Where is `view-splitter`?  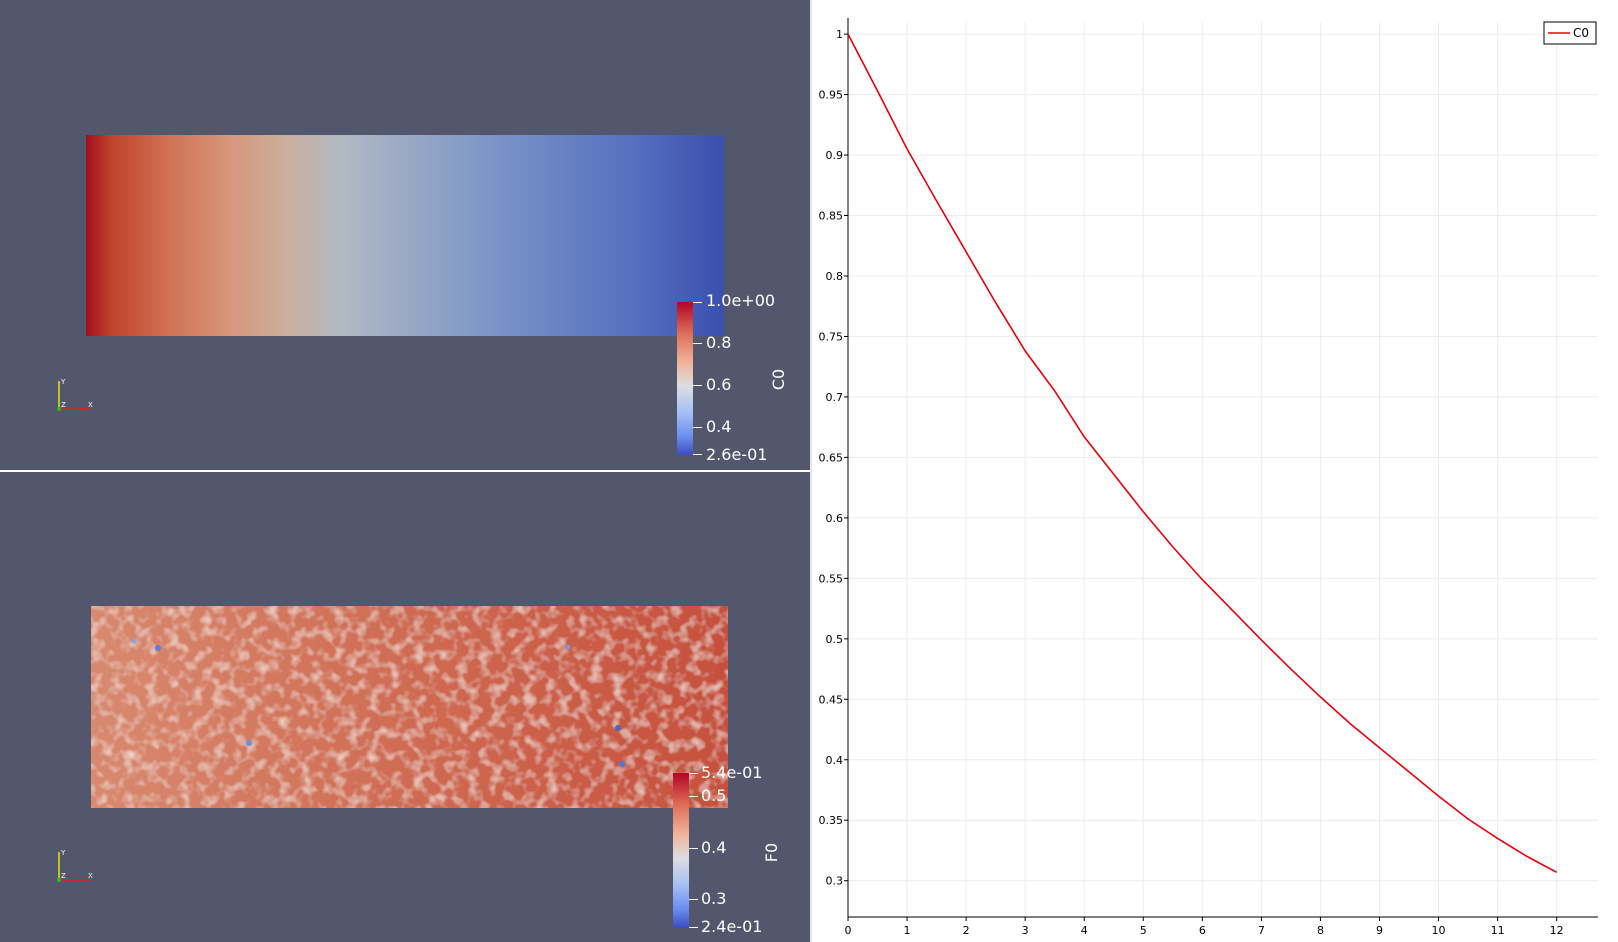 view-splitter is located at coordinates (811, 471).